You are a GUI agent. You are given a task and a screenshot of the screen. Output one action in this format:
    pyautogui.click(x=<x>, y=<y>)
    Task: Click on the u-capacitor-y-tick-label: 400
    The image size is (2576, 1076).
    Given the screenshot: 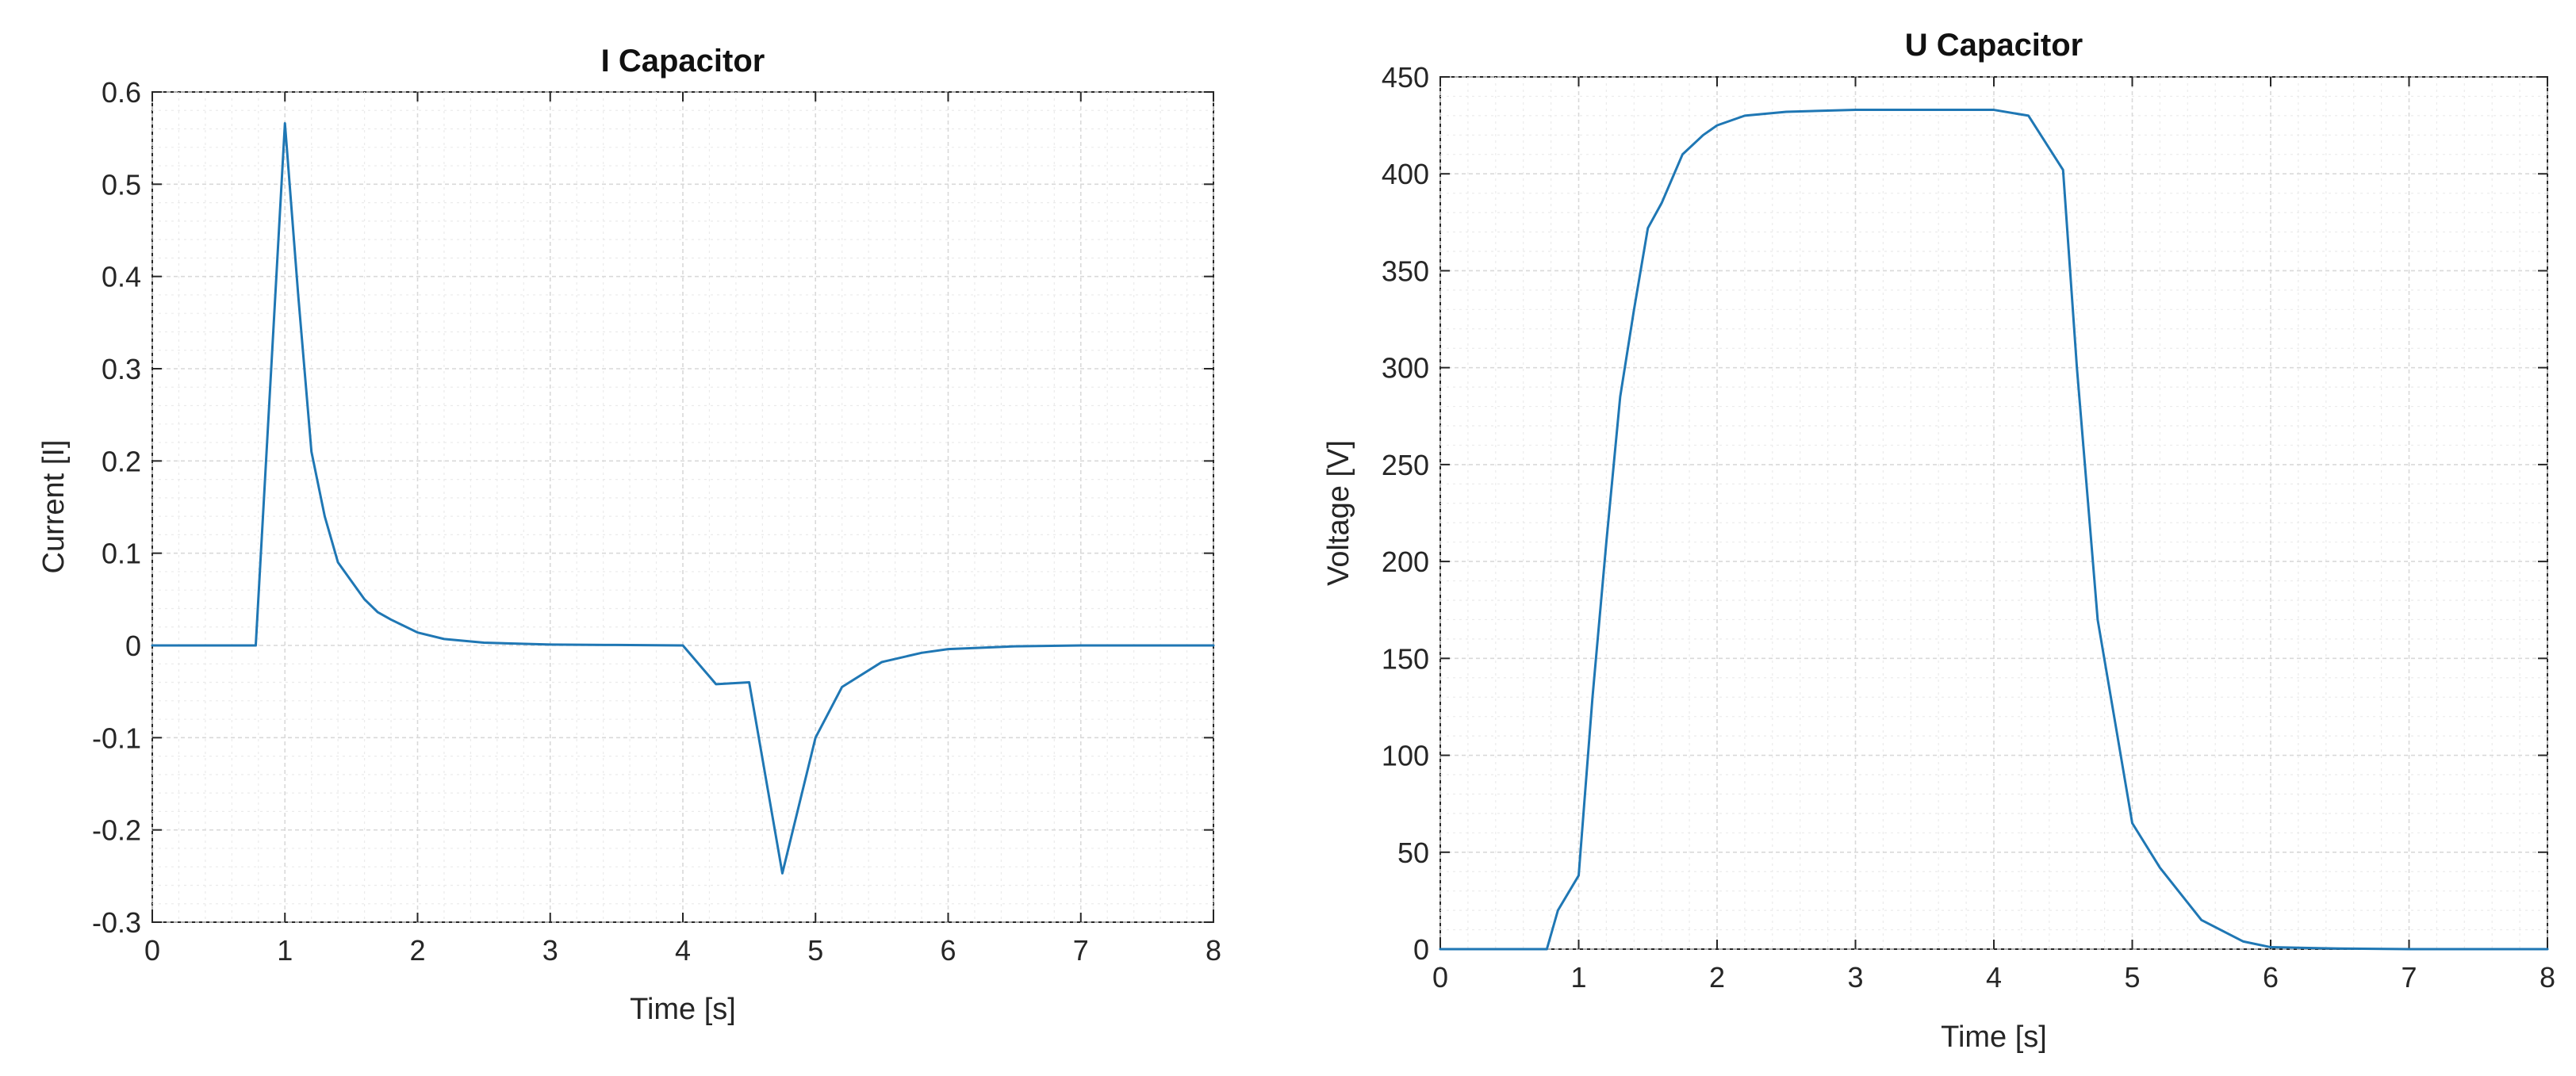 What is the action you would take?
    pyautogui.click(x=1405, y=174)
    